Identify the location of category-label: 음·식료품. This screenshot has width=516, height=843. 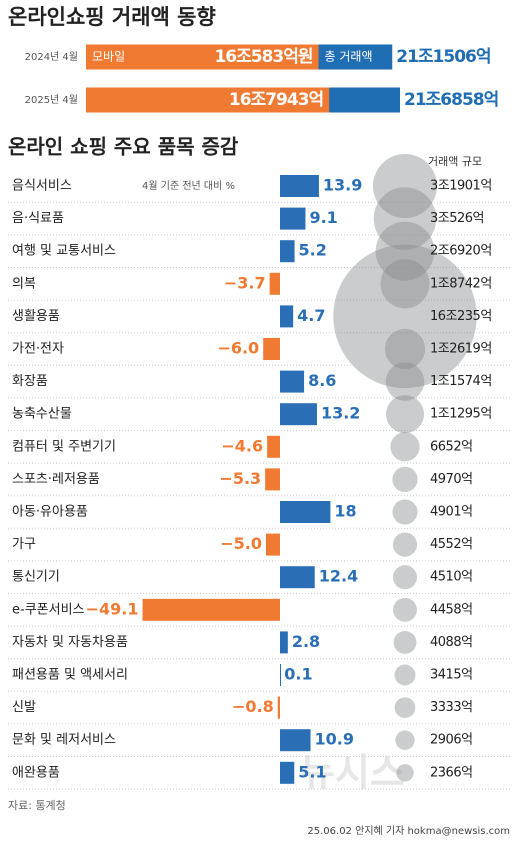
(38, 218).